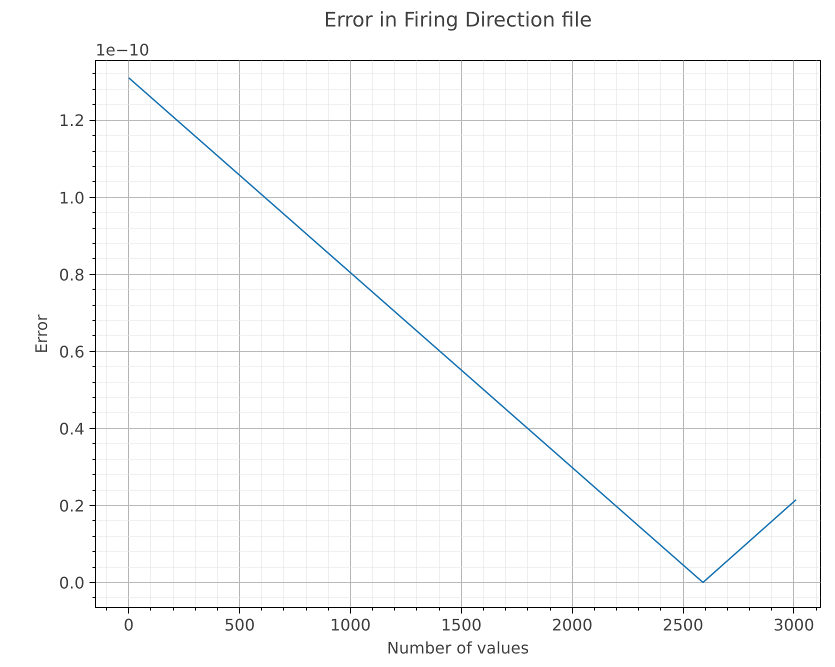  I want to click on x-tick-label: 2000, so click(572, 625).